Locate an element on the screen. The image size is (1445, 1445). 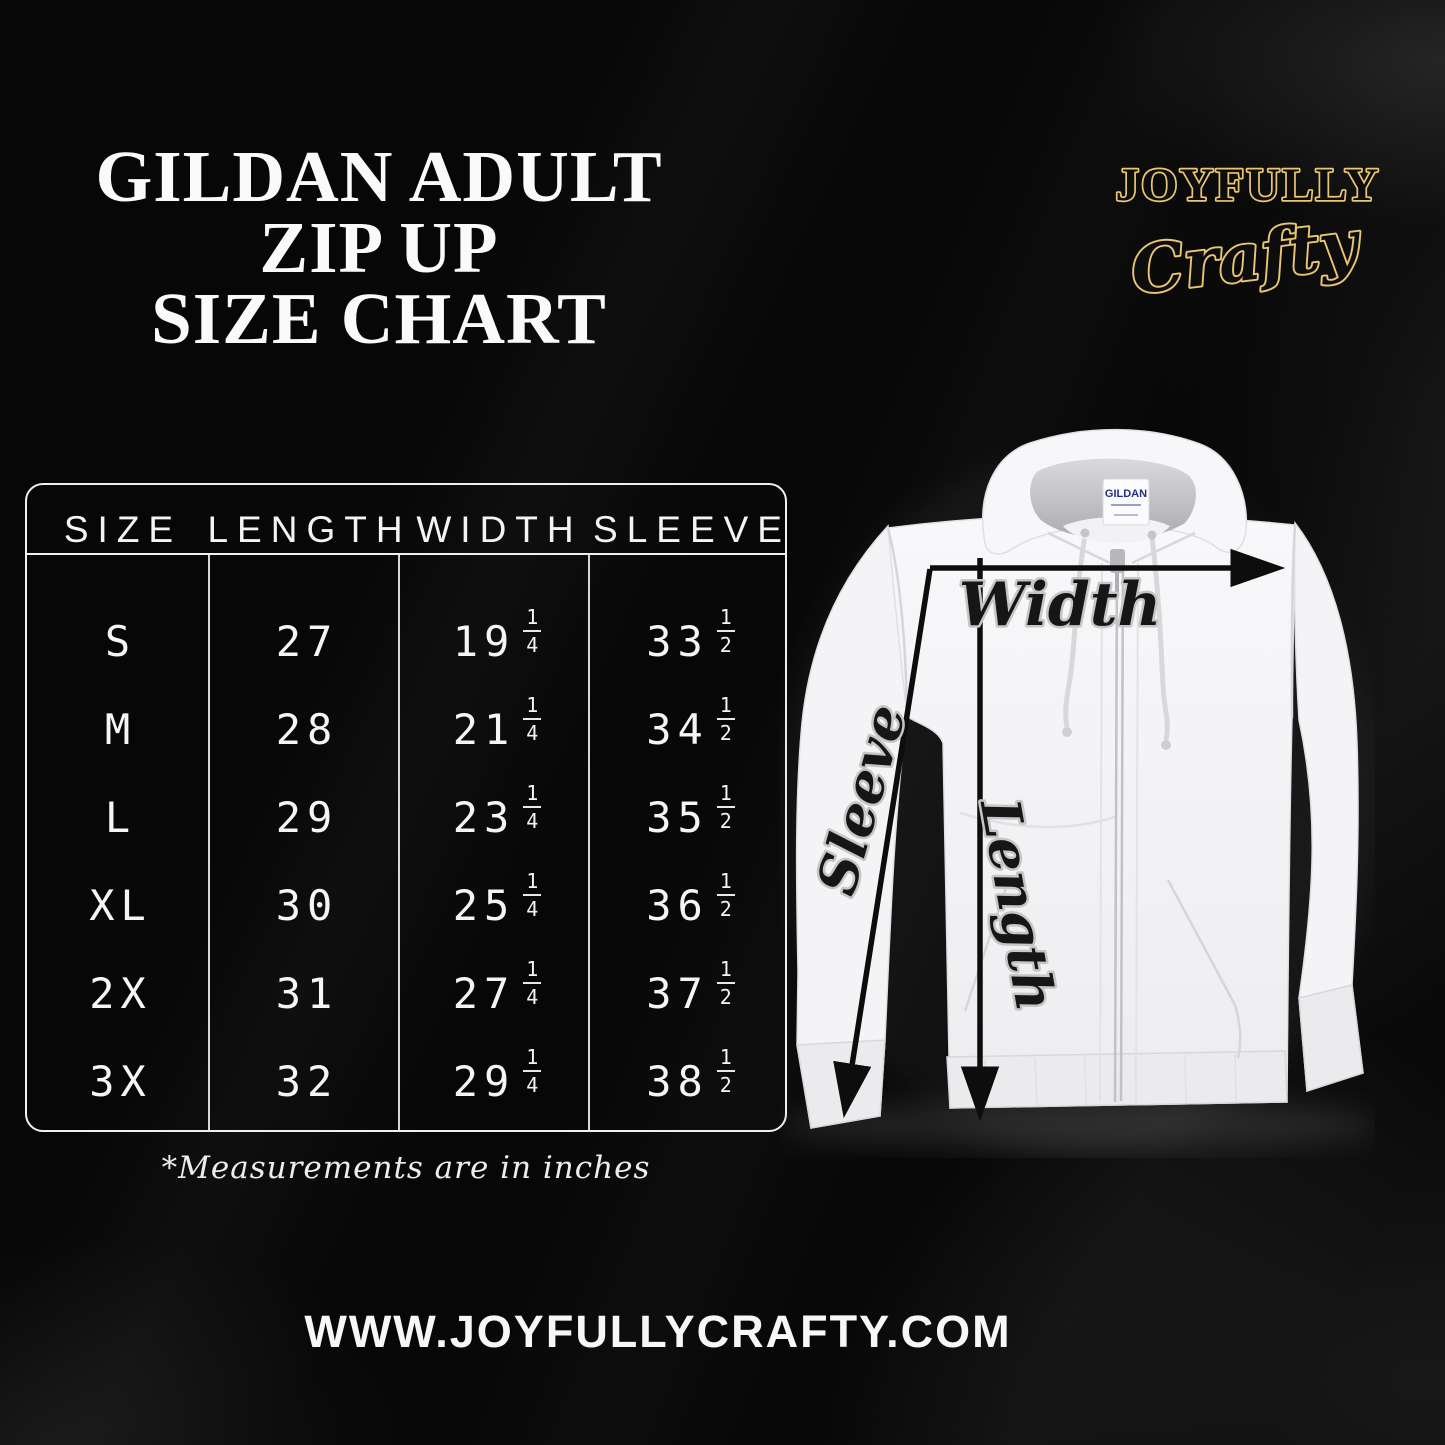
column-length: 27 28 29 30 31 32 is located at coordinates (305, 842).